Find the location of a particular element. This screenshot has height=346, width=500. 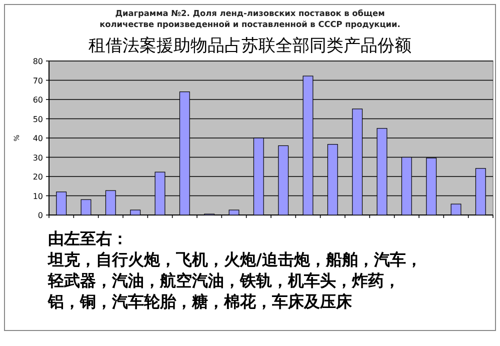

chart-title: Диаграмма №2. Доля ленд-лизовских поставок в общем количестве произведенной и поставленной в СССР продукции. is located at coordinates (250, 18).